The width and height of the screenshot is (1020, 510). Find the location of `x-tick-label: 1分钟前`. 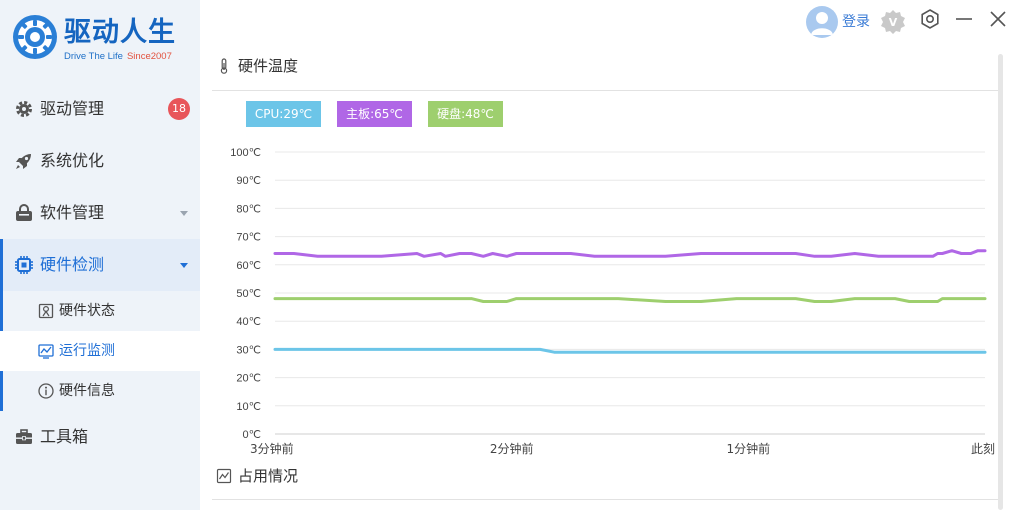

x-tick-label: 1分钟前 is located at coordinates (749, 448).